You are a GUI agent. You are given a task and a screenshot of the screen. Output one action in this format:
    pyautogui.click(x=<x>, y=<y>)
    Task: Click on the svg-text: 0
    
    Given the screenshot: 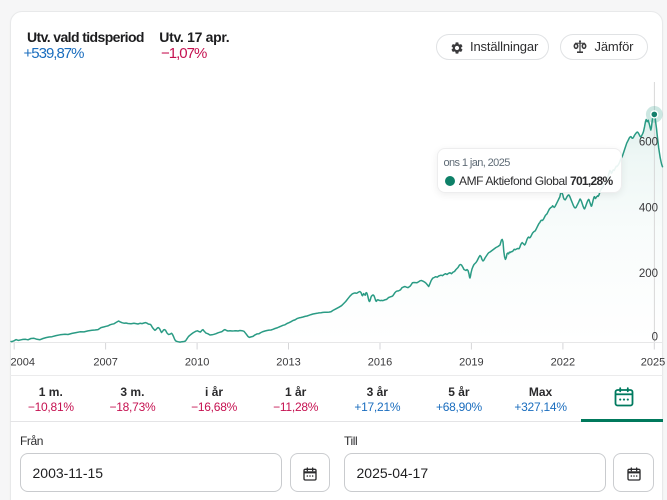 What is the action you would take?
    pyautogui.click(x=655, y=338)
    